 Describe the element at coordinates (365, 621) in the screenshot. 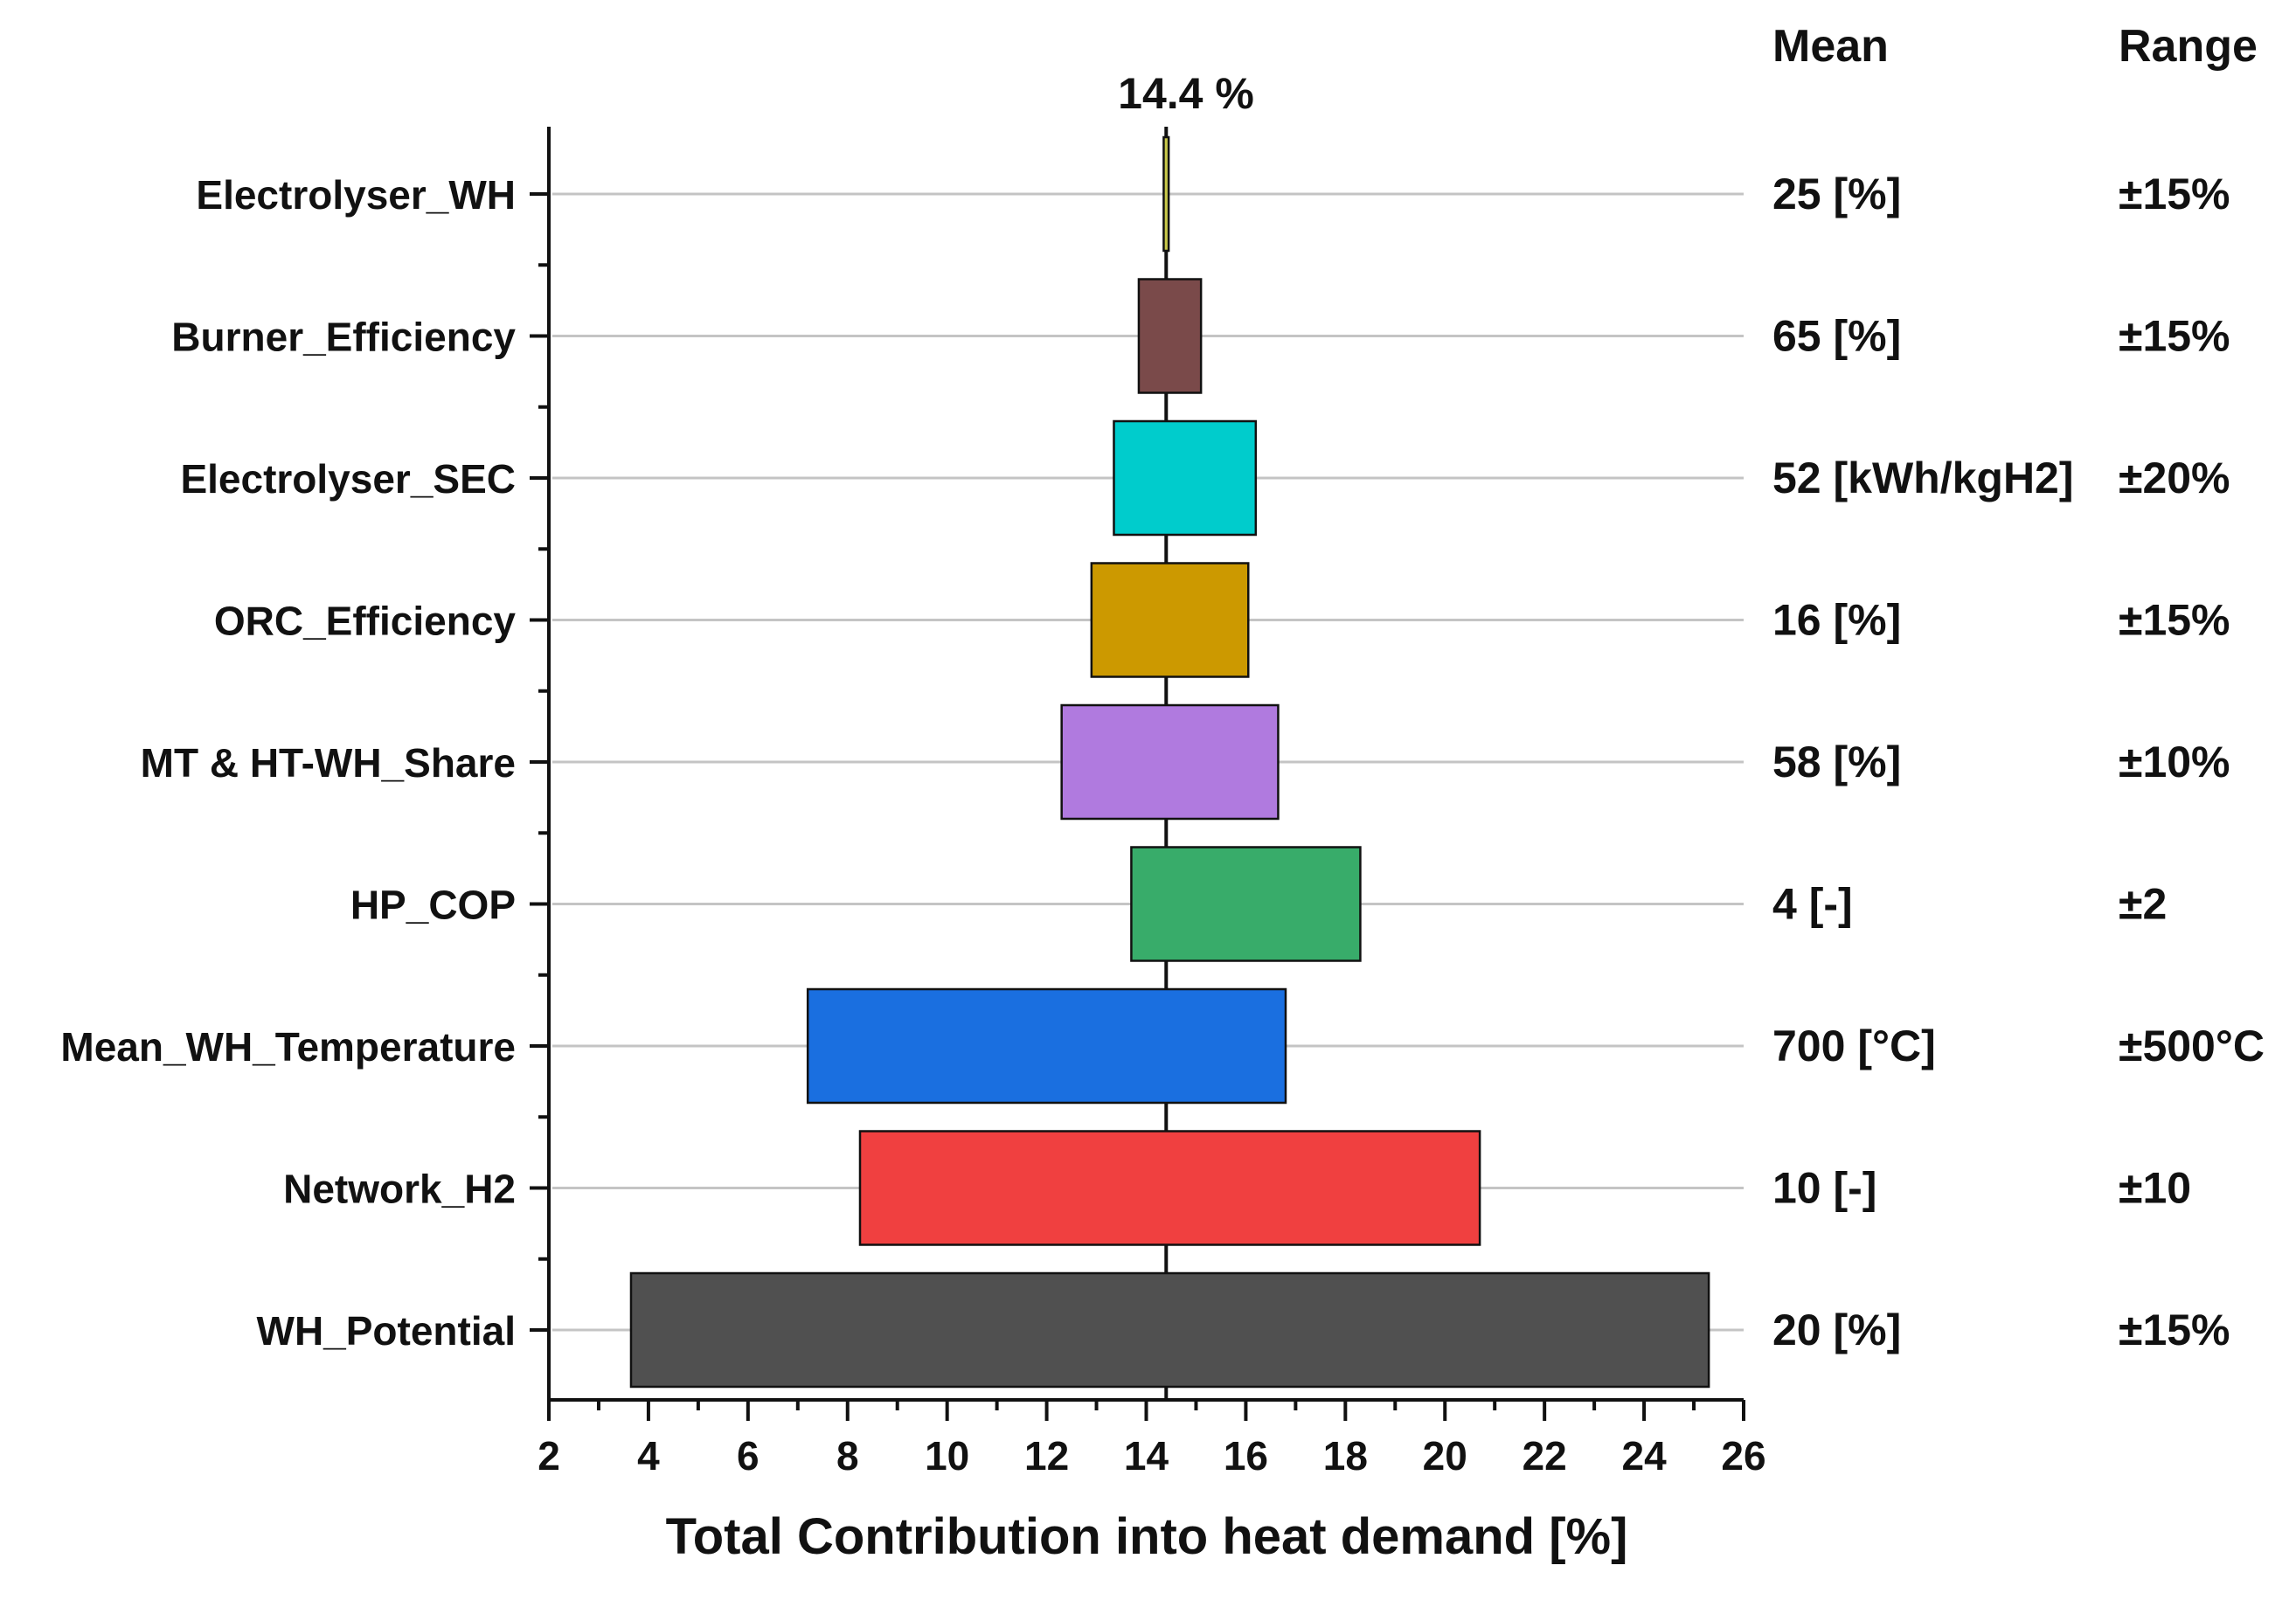

I see `category-label: ORC_Efficiency` at that location.